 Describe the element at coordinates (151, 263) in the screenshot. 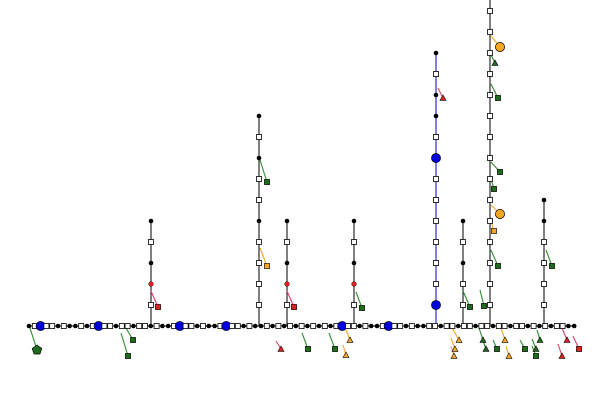

I see `branch-a-junction` at that location.